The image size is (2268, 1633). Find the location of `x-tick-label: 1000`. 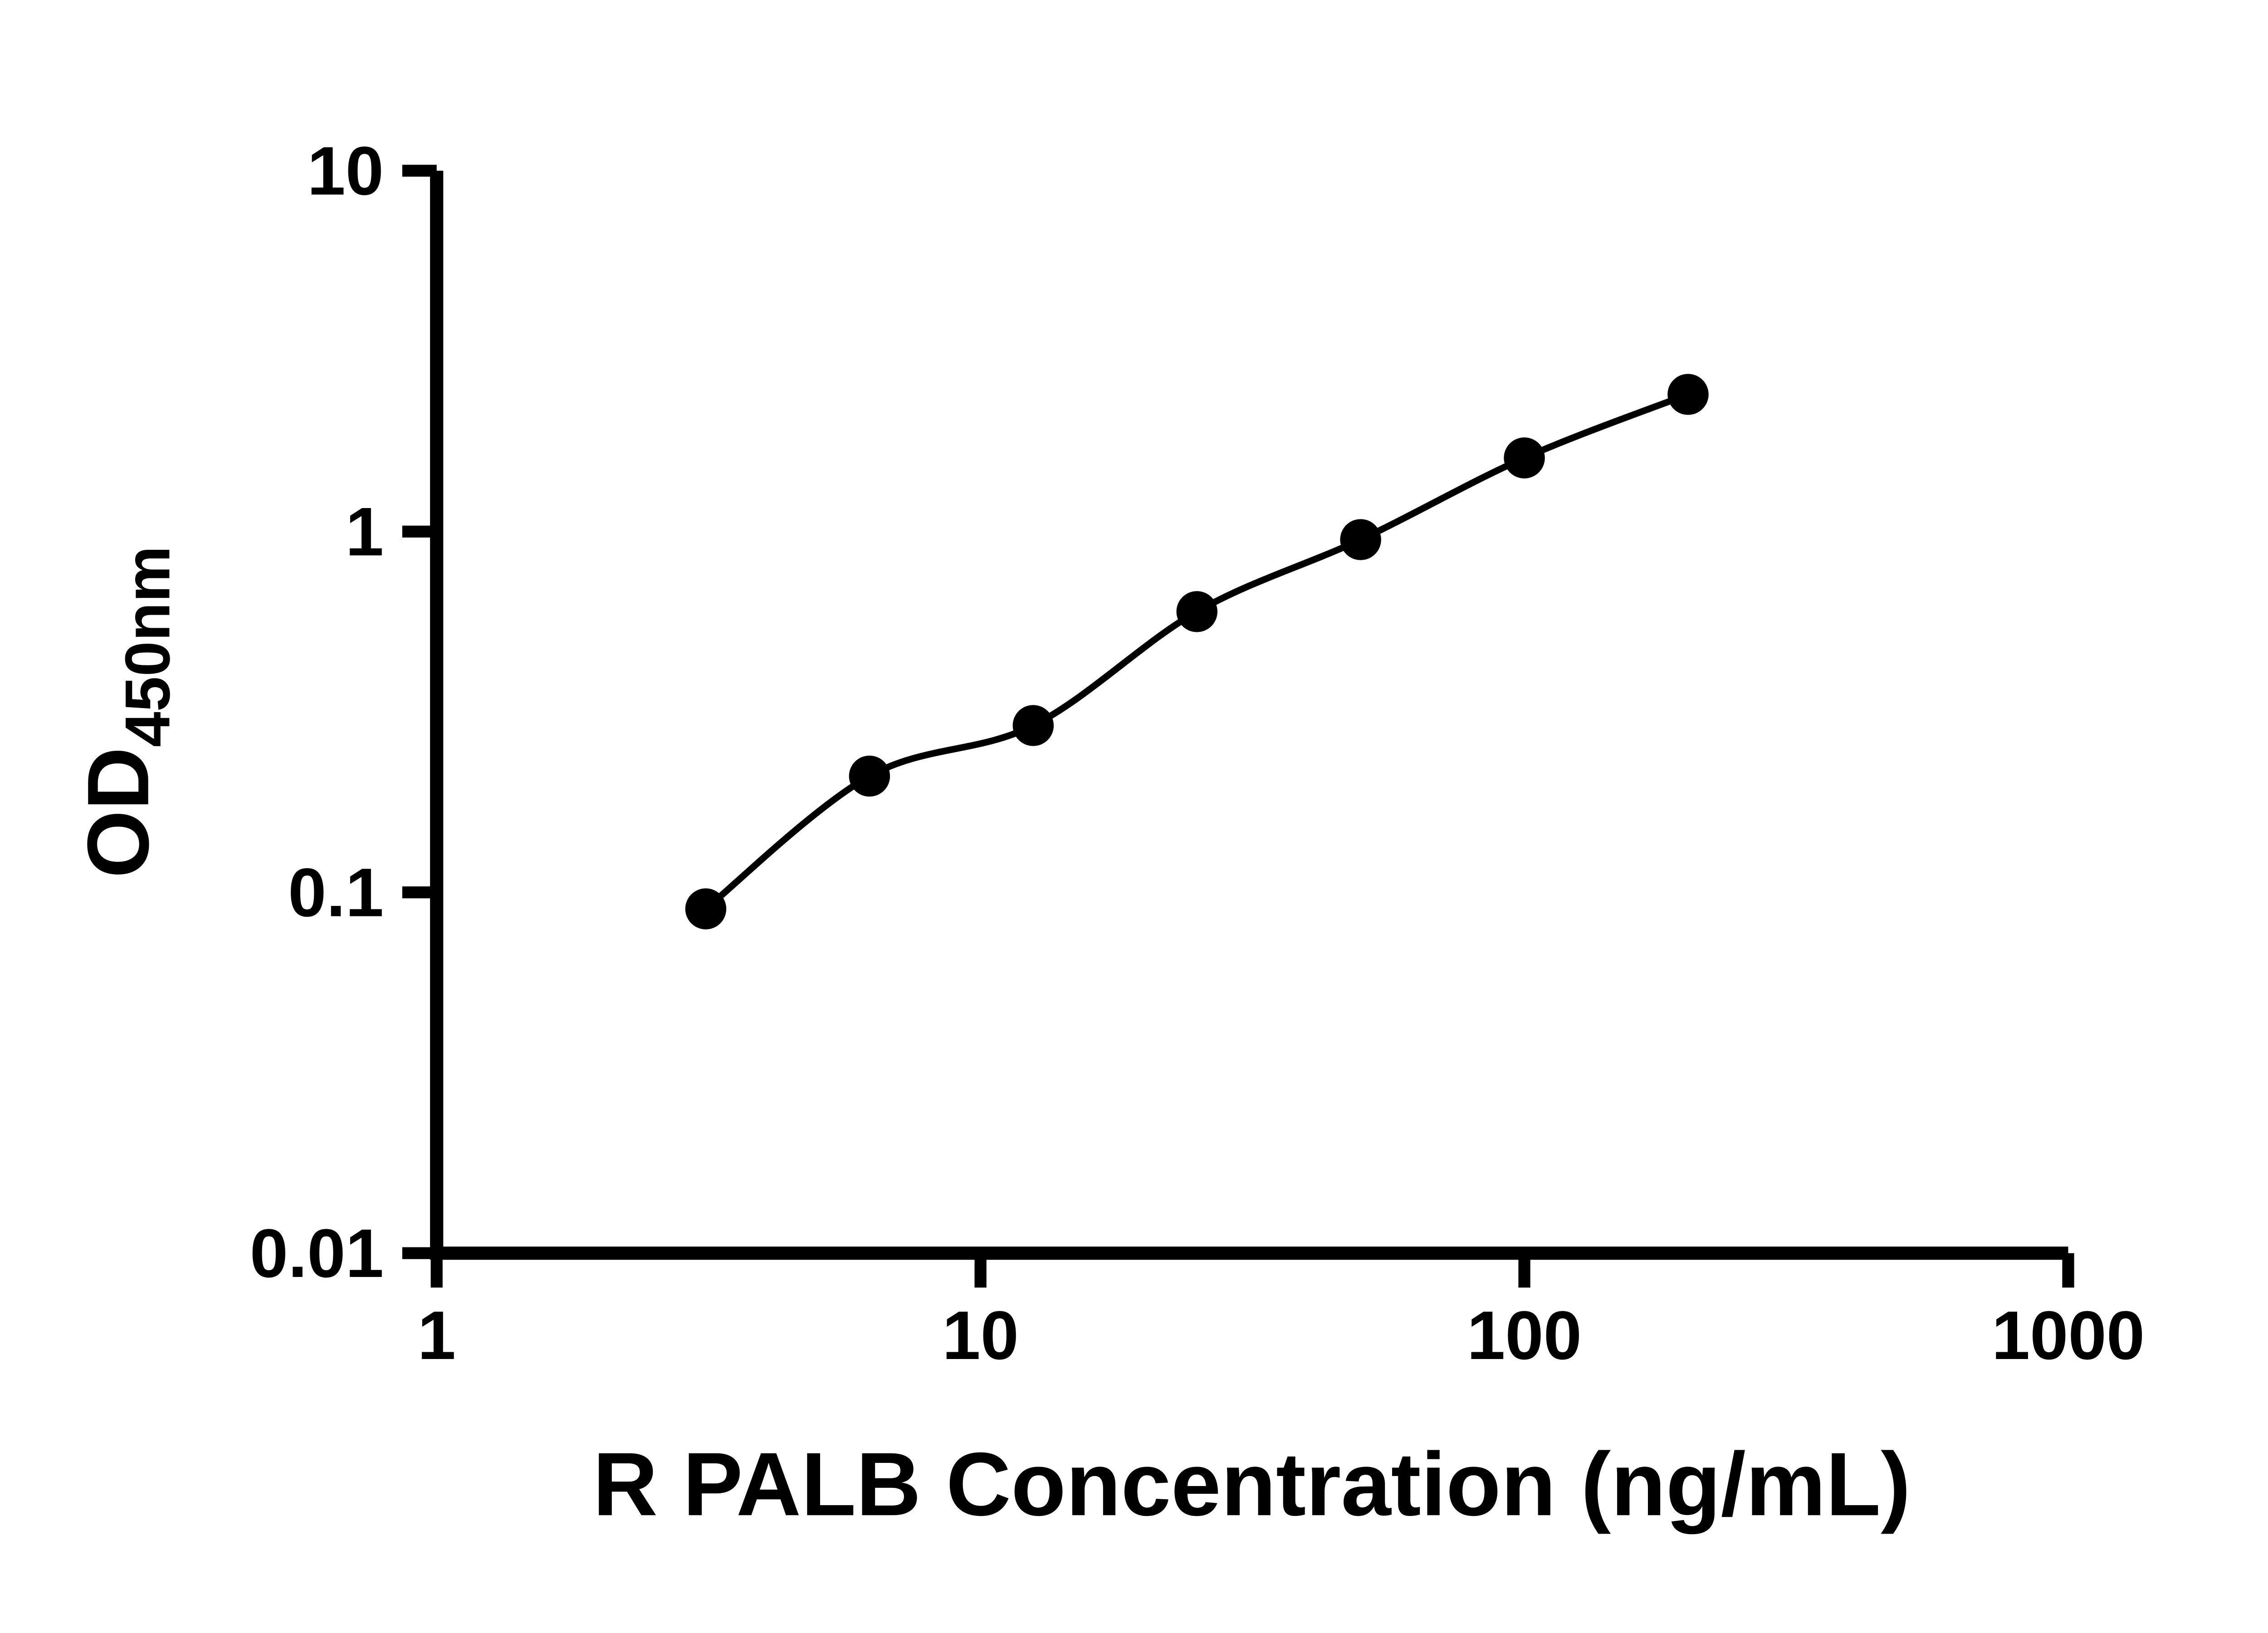

x-tick-label: 1000 is located at coordinates (2068, 1335).